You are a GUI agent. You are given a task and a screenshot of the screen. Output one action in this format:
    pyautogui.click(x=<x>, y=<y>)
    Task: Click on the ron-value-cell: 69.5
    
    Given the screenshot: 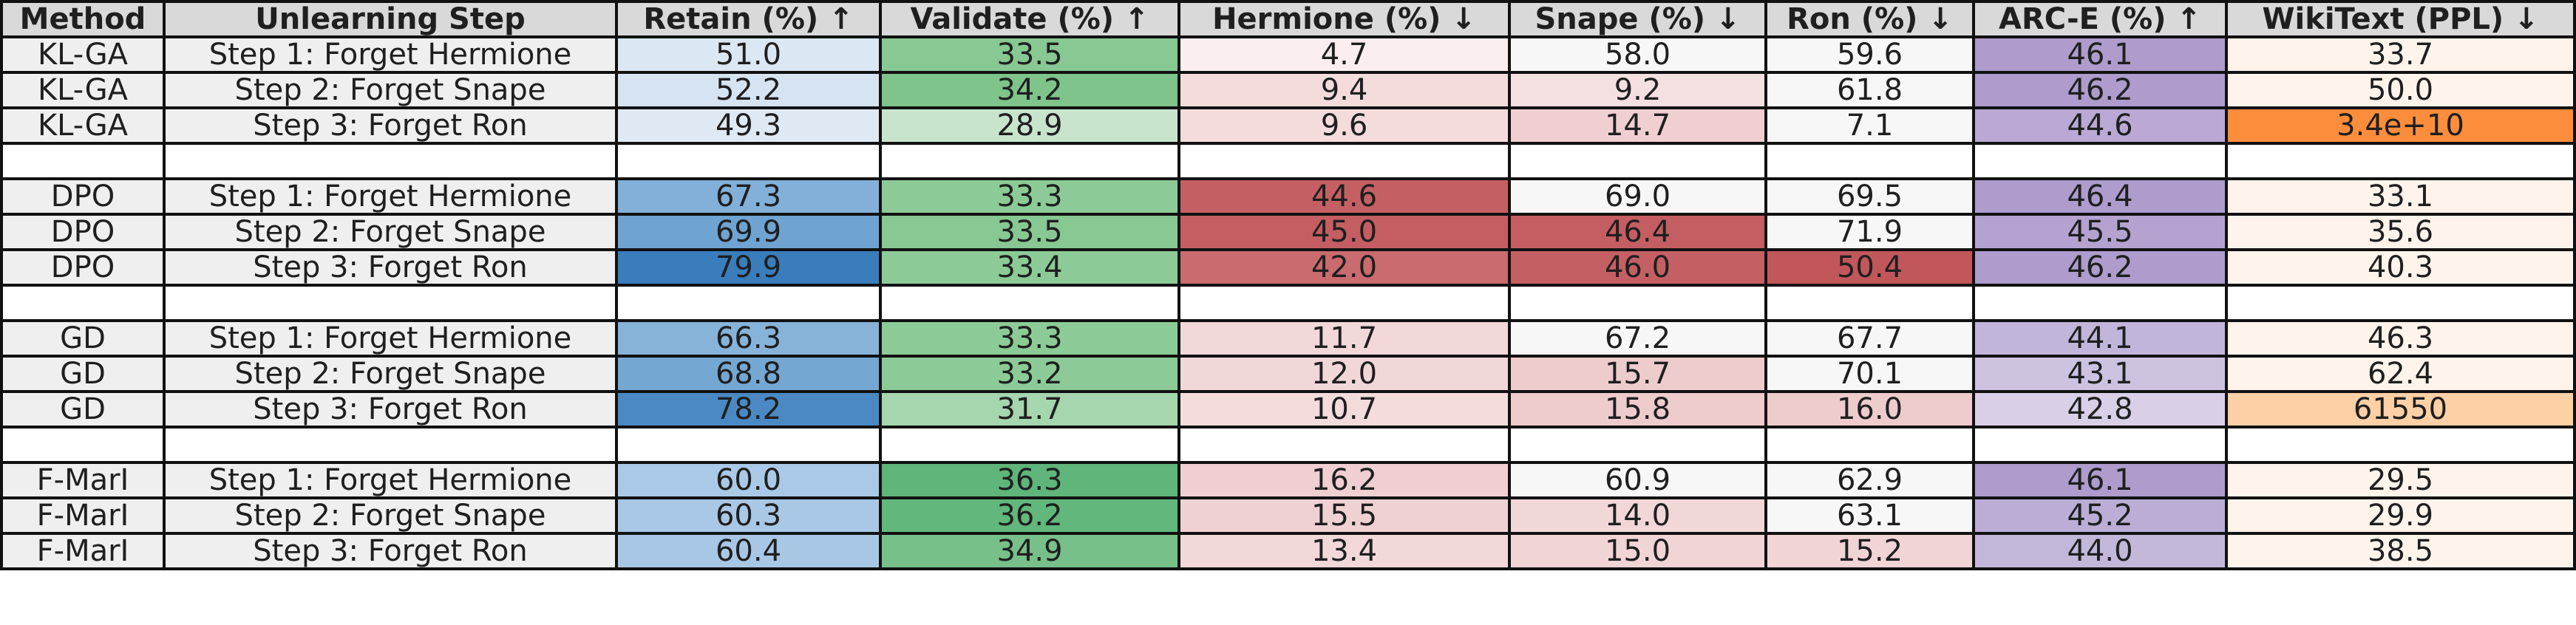 What is the action you would take?
    pyautogui.click(x=1869, y=196)
    